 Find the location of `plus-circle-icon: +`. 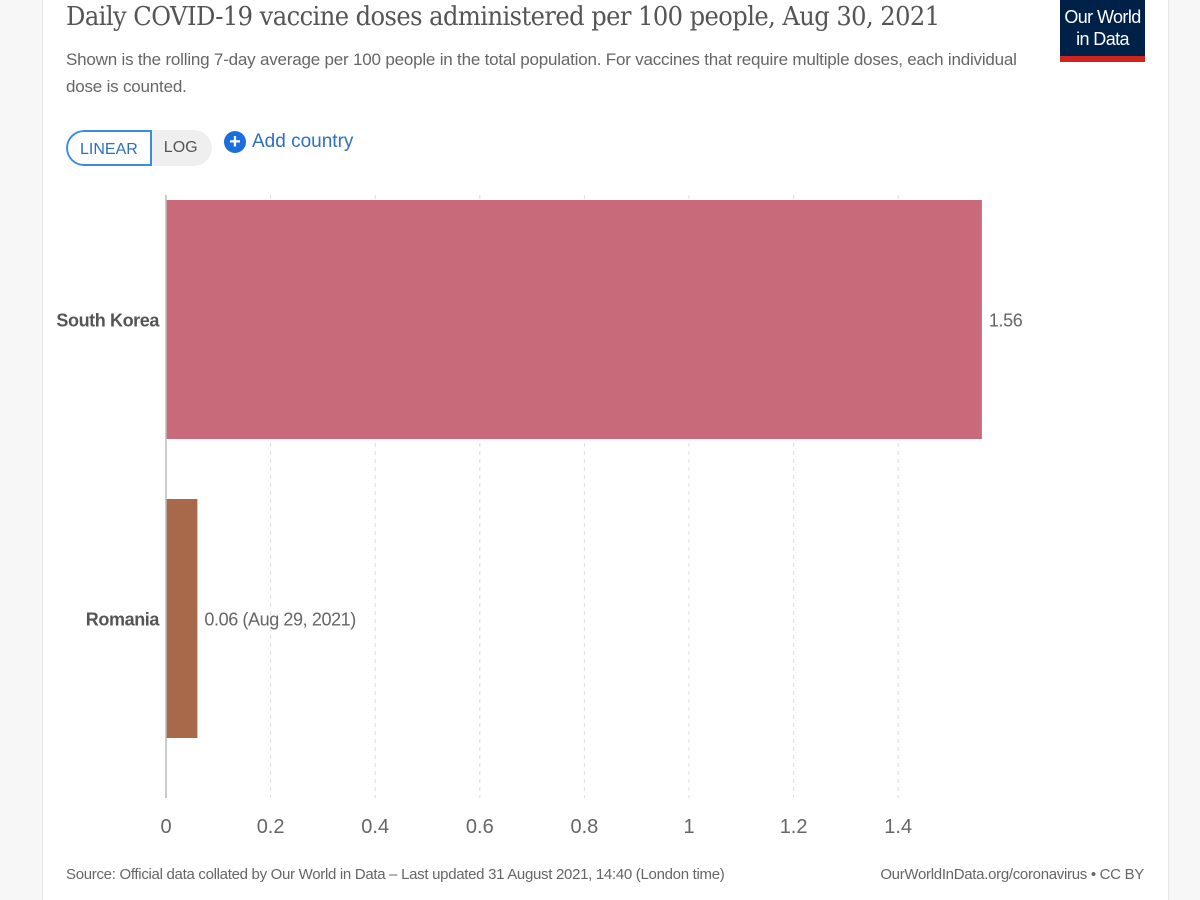

plus-circle-icon: + is located at coordinates (235, 142).